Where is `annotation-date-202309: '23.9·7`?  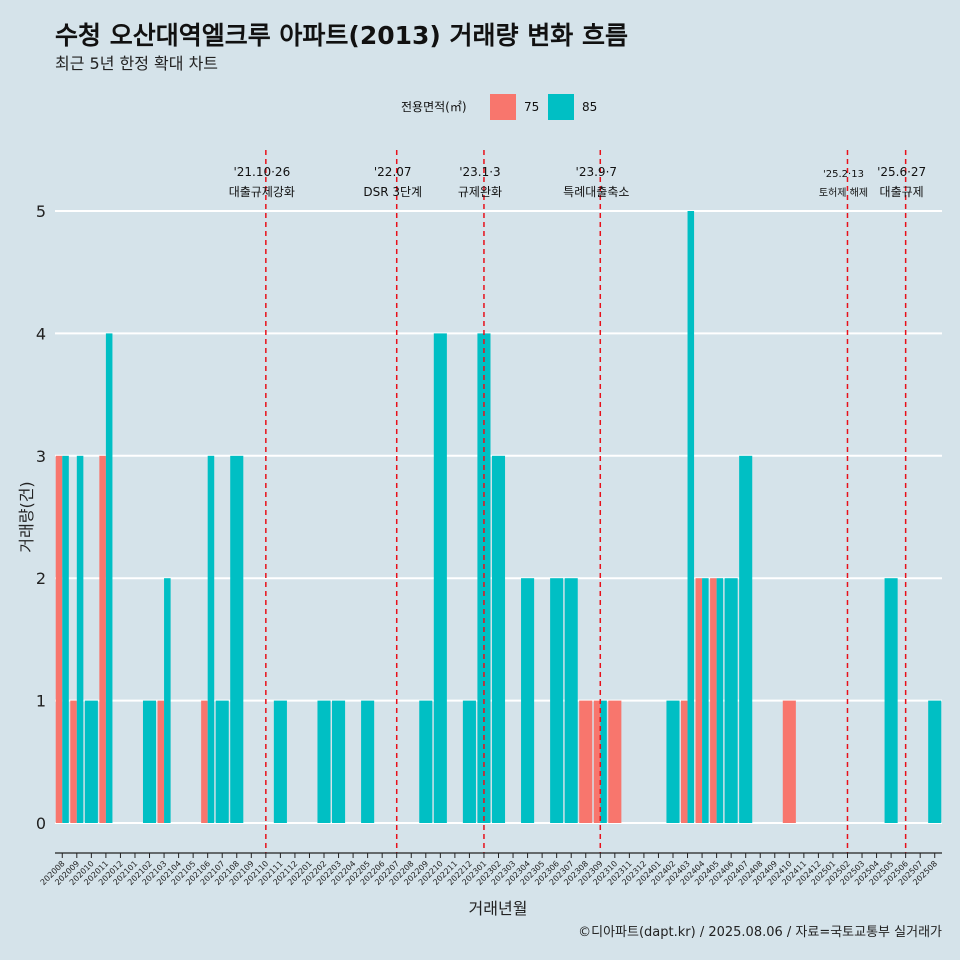
annotation-date-202309: '23.9·7 is located at coordinates (596, 172).